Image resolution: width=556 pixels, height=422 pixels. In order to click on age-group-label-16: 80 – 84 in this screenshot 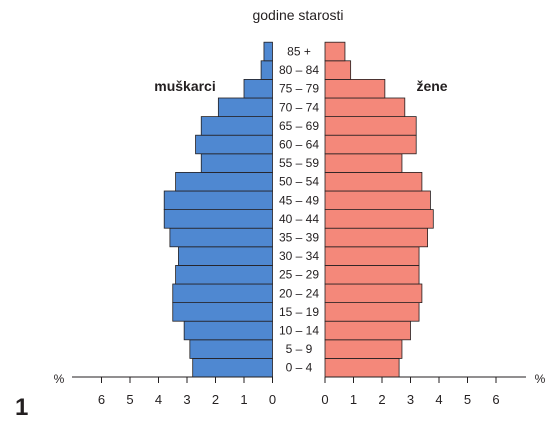, I will do `click(299, 70)`.